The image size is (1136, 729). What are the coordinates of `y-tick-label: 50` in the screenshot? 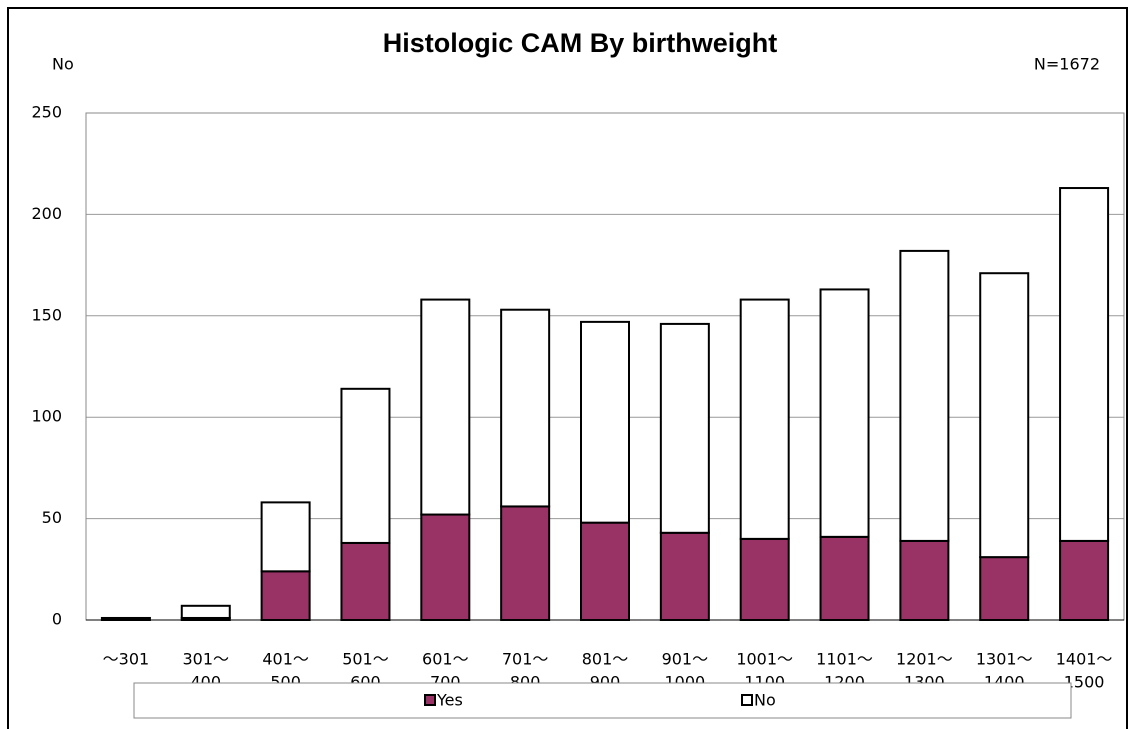 It's located at (52, 517).